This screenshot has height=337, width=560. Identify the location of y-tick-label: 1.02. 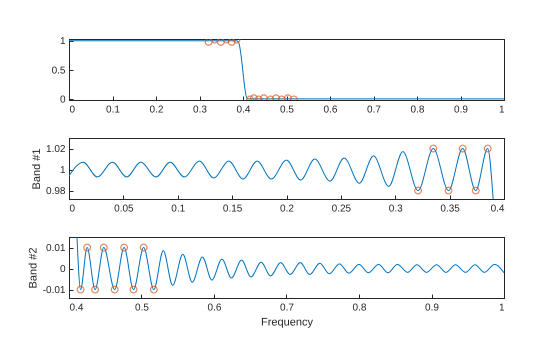
(56, 150).